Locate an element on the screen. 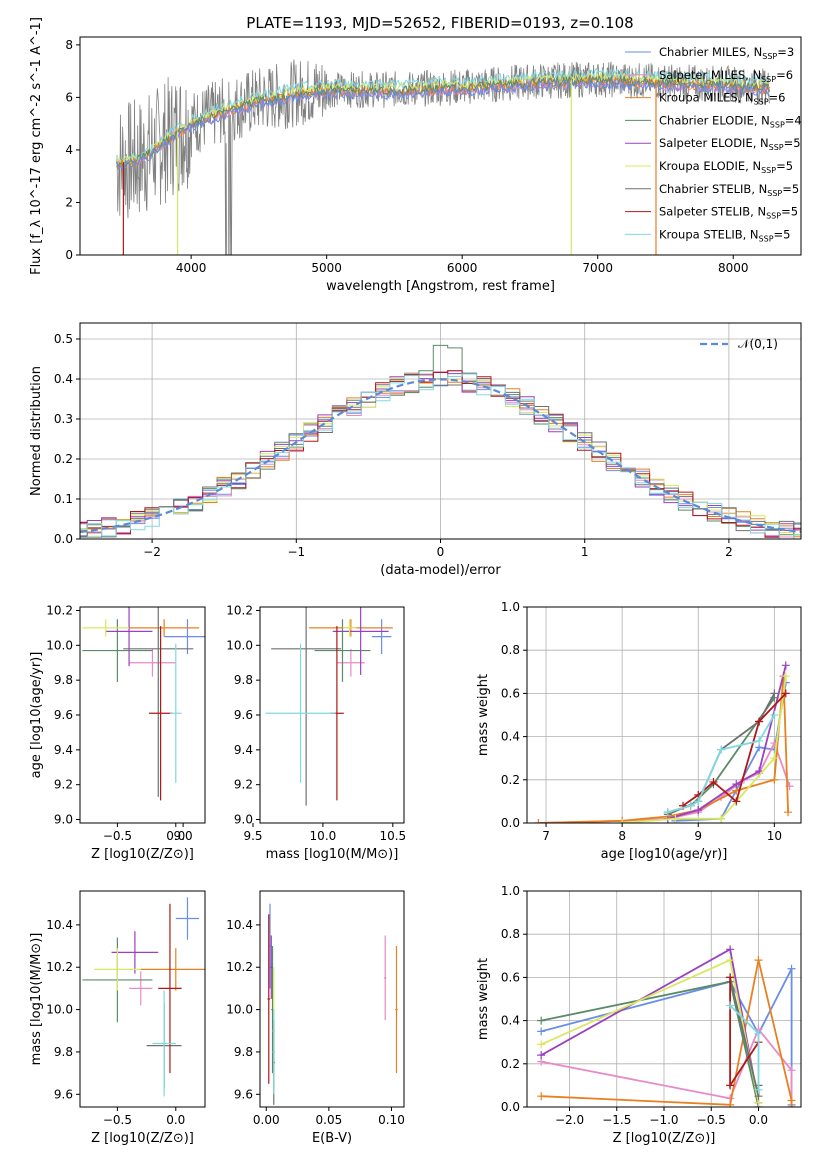 Image resolution: width=819 pixels, height=1170 pixels. legend-label: 𝒩(0,1) is located at coordinates (758, 344).